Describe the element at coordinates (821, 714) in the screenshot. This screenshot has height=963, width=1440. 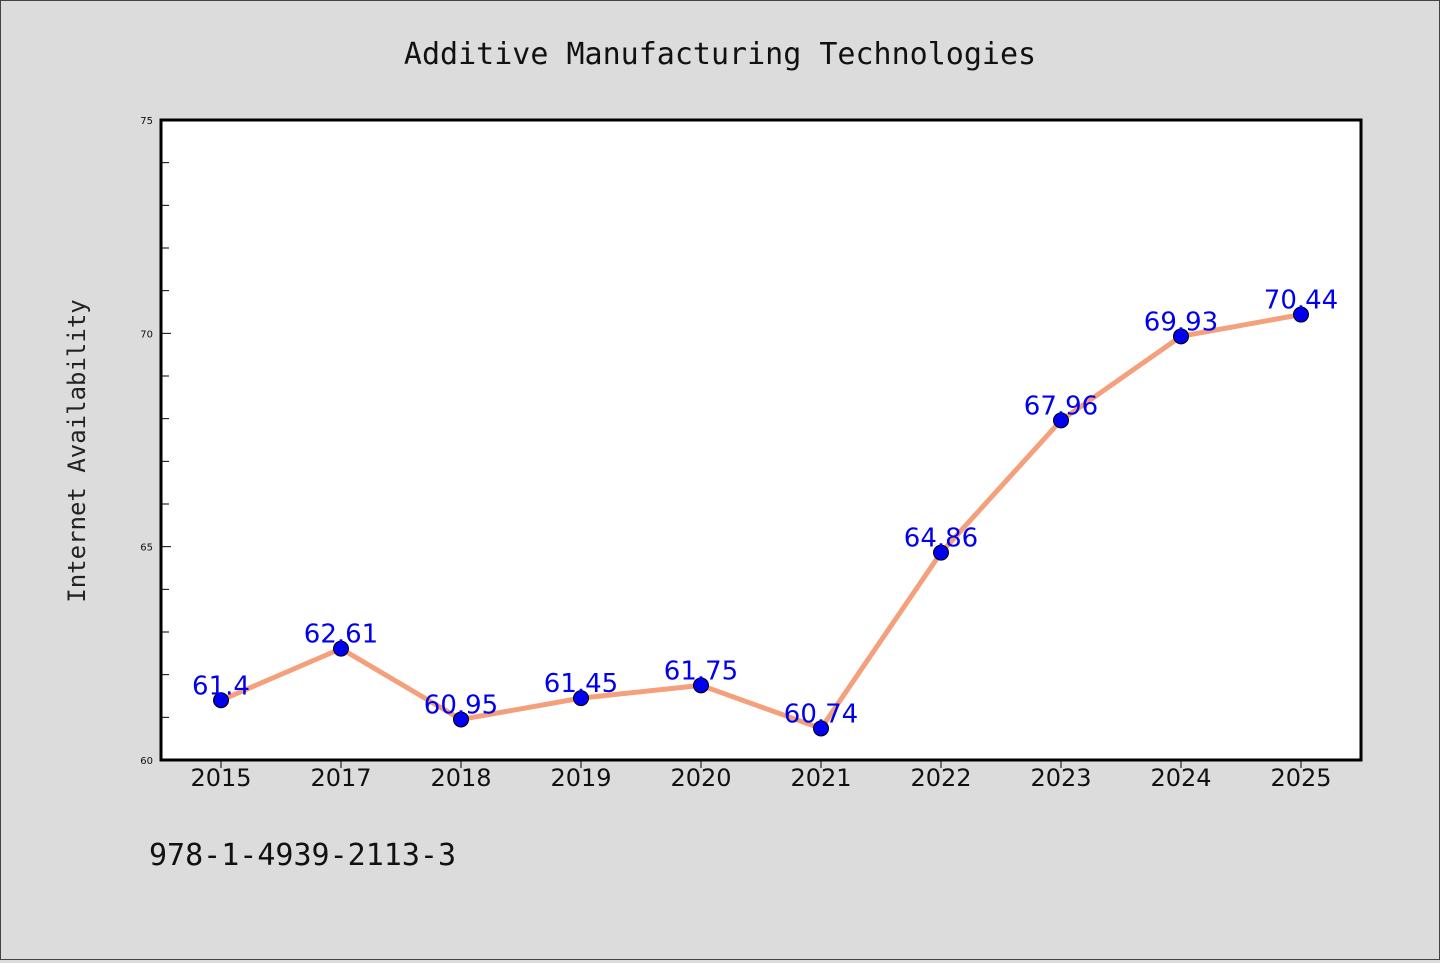
I see `data-label: 60.74` at that location.